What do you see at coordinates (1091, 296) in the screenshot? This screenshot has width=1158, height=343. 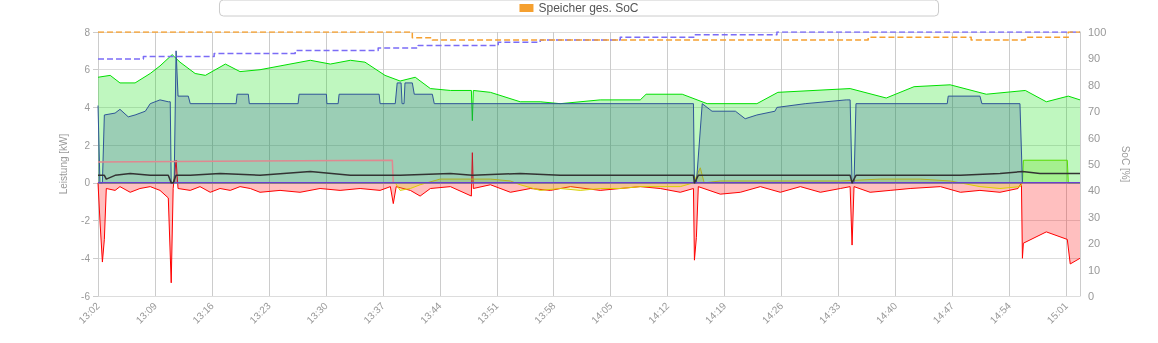 I see `y2-tick-label: 0` at bounding box center [1091, 296].